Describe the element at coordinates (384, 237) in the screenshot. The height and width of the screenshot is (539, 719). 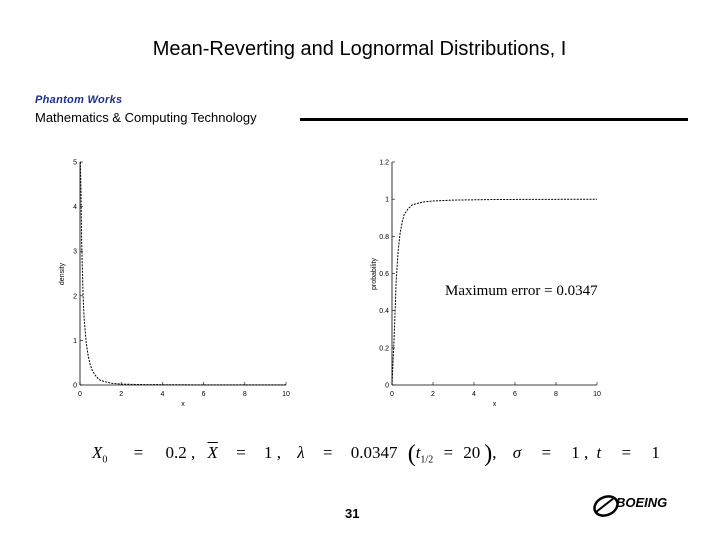
I see `y-tick-label: 0.8` at that location.